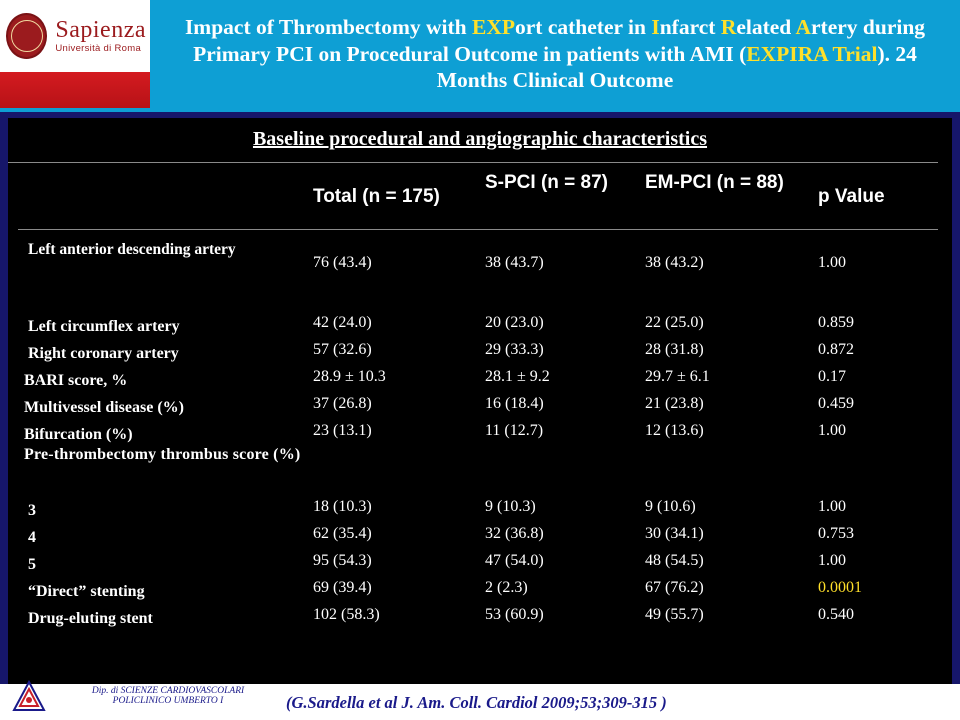 This screenshot has height=720, width=960. I want to click on spci-cell: 20 (23.0), so click(514, 322).